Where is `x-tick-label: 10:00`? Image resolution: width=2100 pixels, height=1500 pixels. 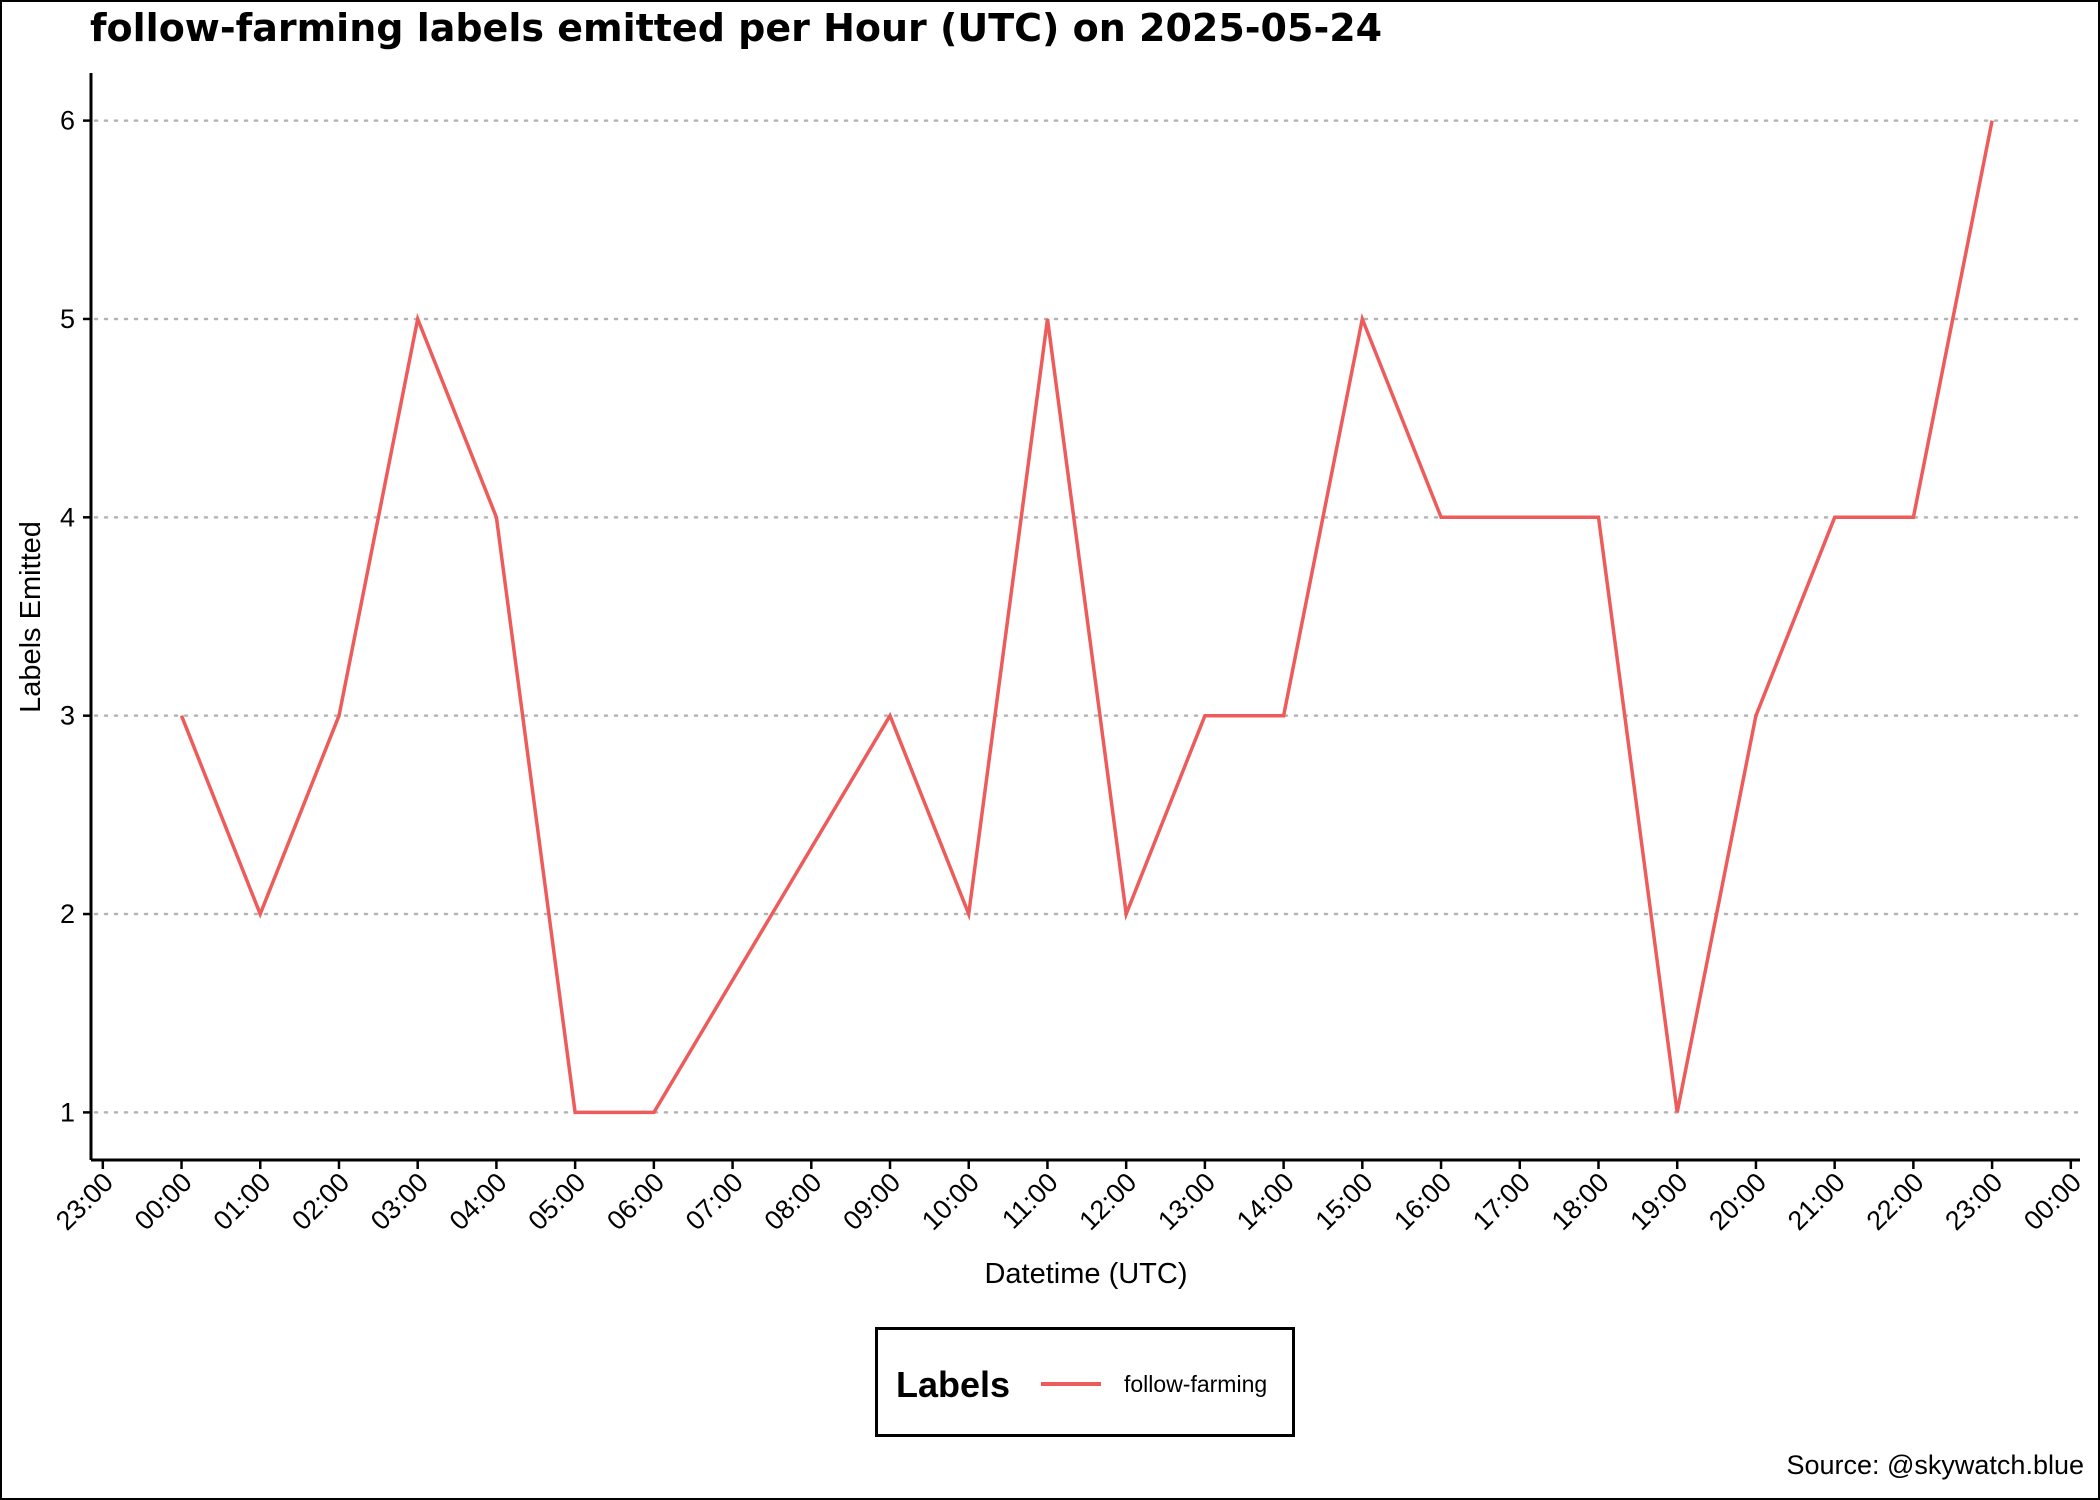 x-tick-label: 10:00 is located at coordinates (950, 1201).